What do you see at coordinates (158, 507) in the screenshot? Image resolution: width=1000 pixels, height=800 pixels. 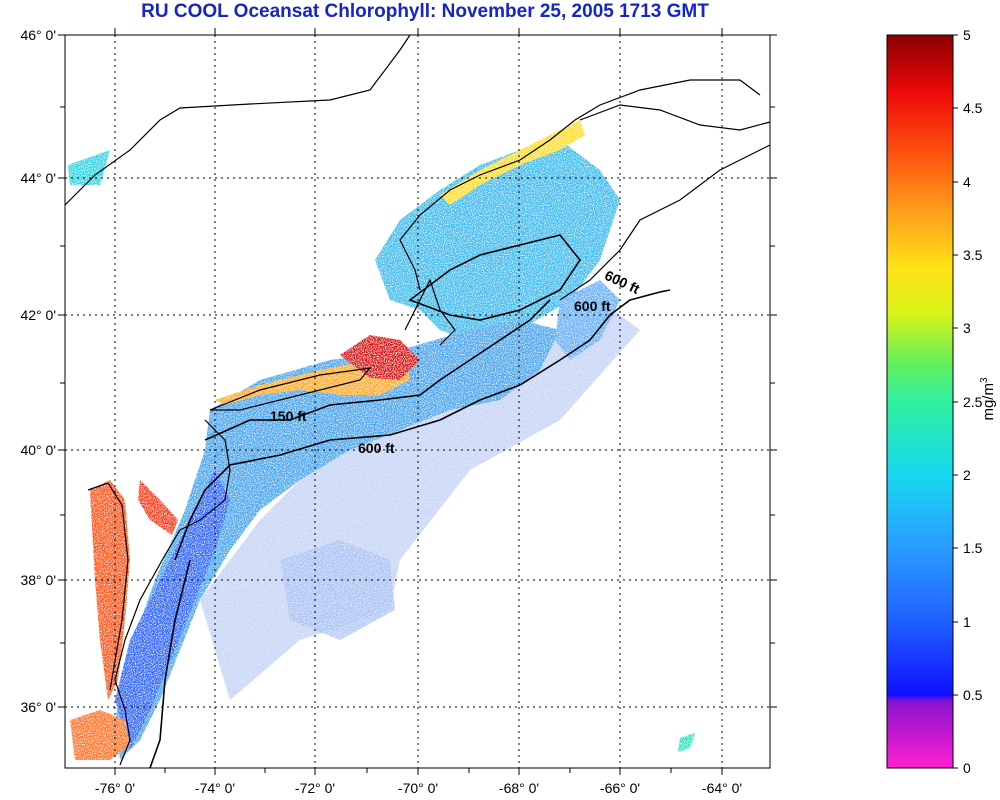 I see `delaware-bay-high` at bounding box center [158, 507].